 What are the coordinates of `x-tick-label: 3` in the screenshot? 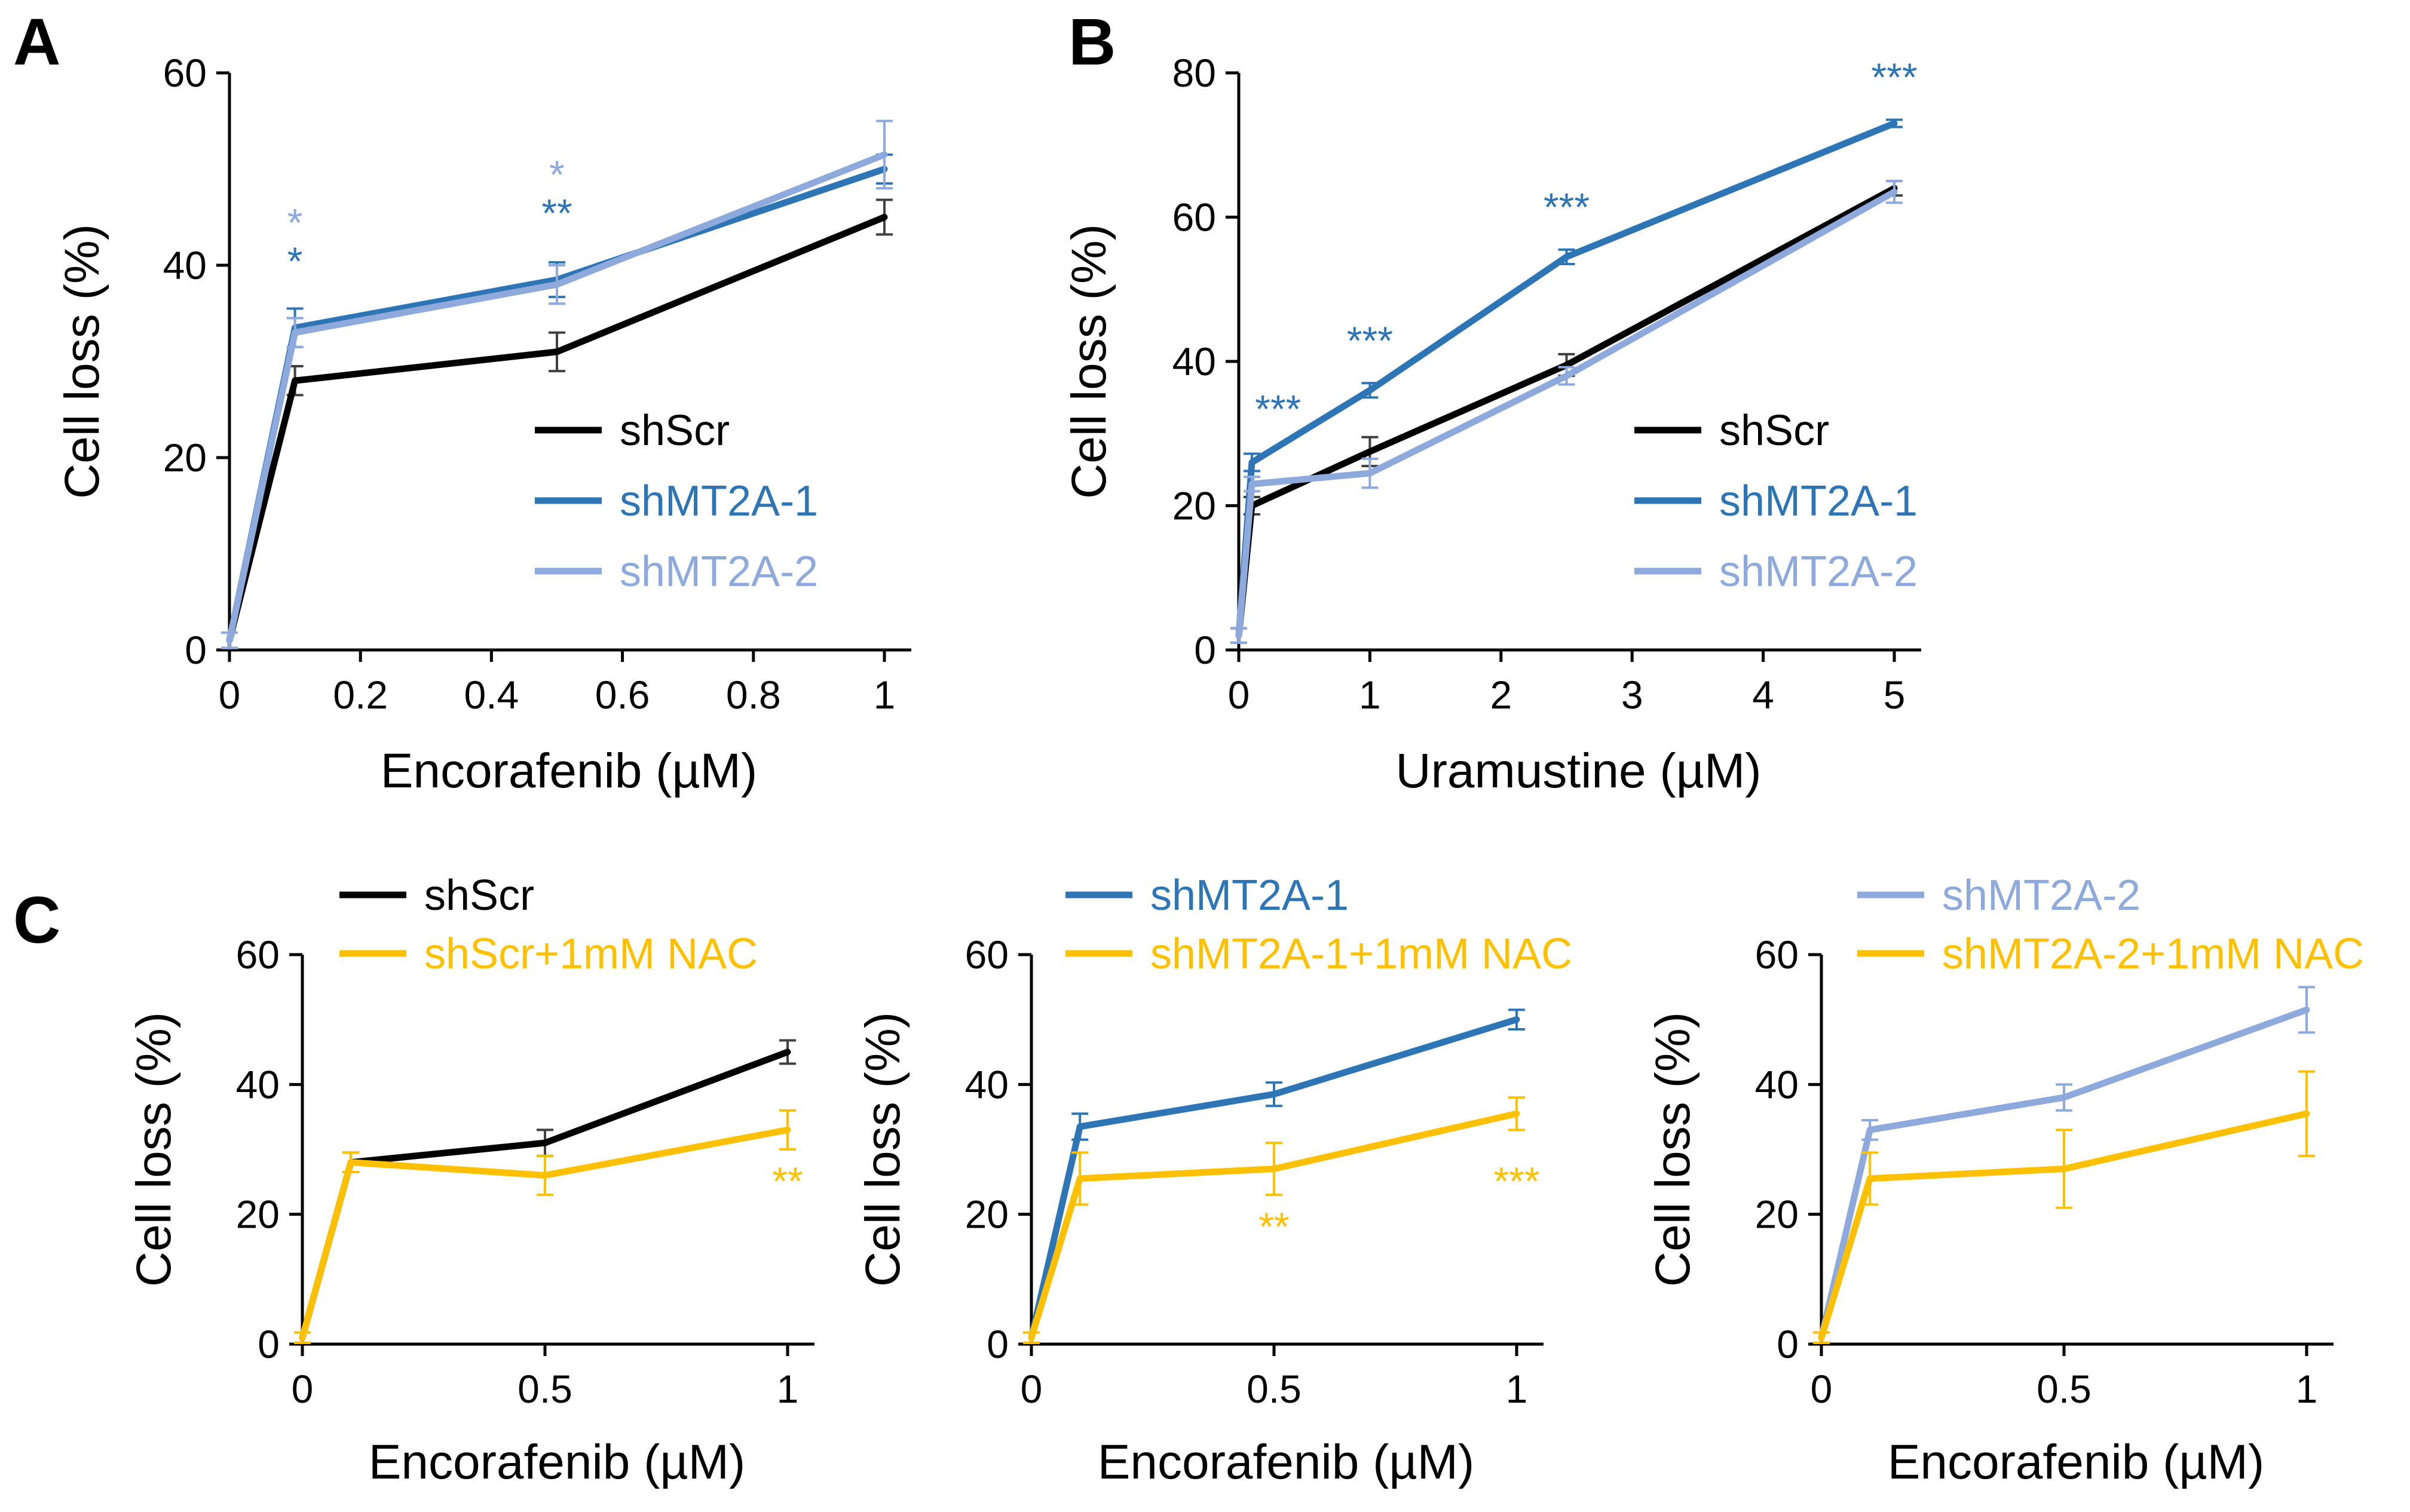 It's located at (1632, 695).